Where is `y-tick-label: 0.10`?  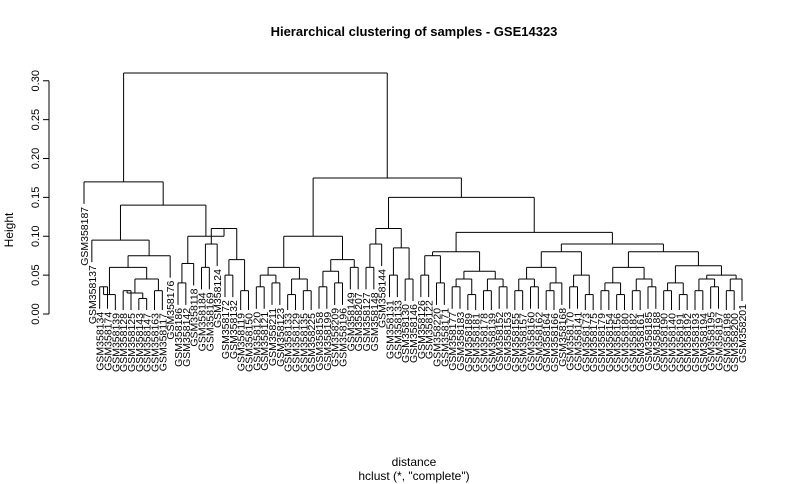 y-tick-label: 0.10 is located at coordinates (36, 236).